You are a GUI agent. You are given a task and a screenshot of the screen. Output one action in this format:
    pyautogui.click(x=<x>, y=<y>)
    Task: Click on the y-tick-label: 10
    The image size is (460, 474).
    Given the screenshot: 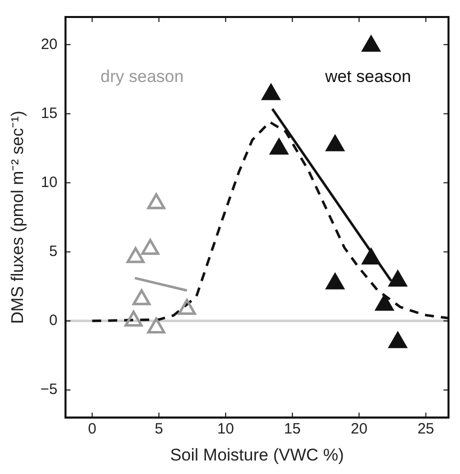 What is the action you would take?
    pyautogui.click(x=49, y=182)
    